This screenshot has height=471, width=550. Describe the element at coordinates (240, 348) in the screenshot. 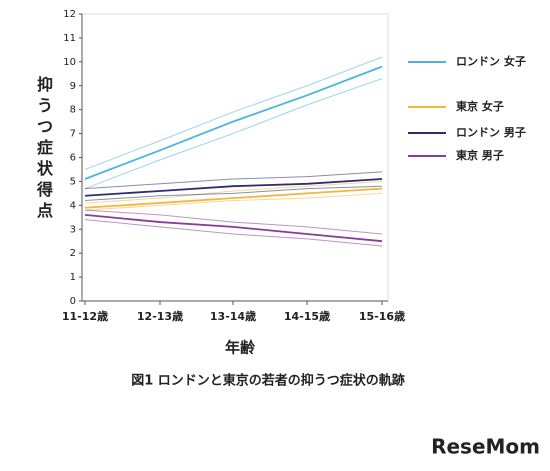

I see `x-axis-label: 年齢` at that location.